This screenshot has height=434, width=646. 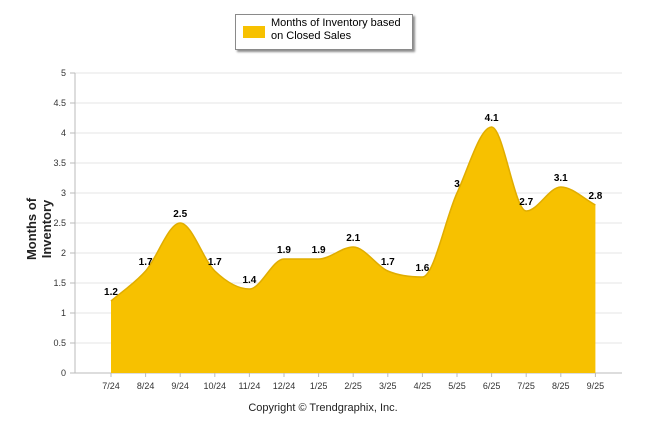 What do you see at coordinates (284, 386) in the screenshot?
I see `x-tick-label: 12/24` at bounding box center [284, 386].